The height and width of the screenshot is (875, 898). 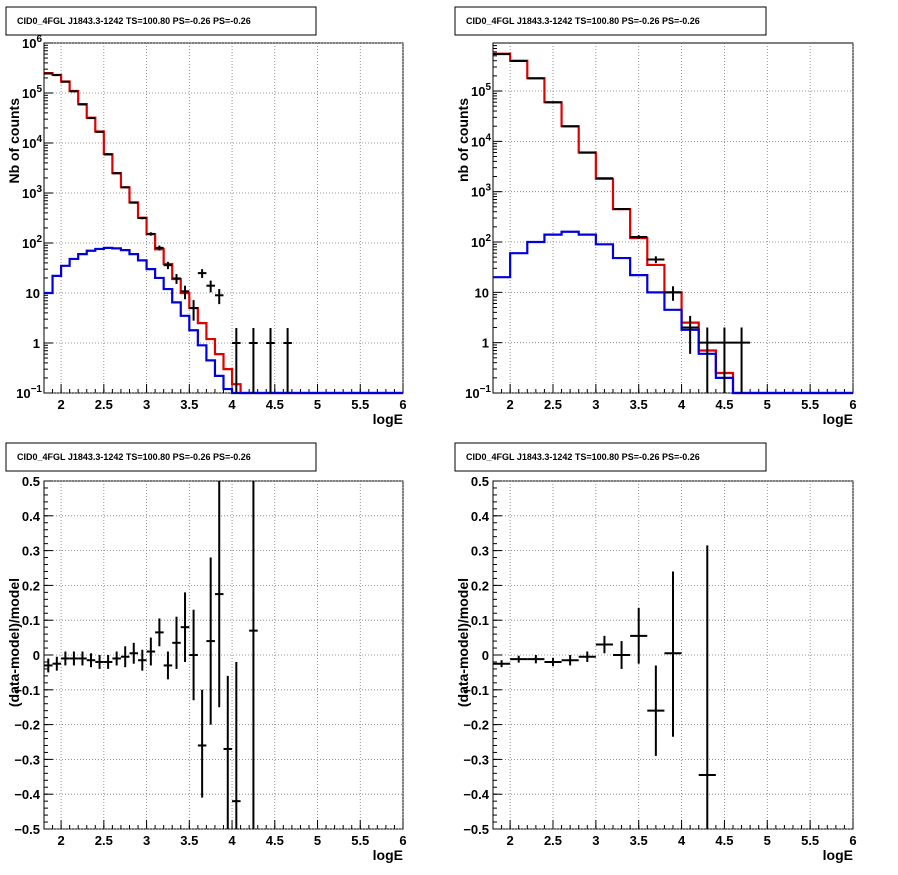 What do you see at coordinates (480, 585) in the screenshot?
I see `y-tick-label: 0.2` at bounding box center [480, 585].